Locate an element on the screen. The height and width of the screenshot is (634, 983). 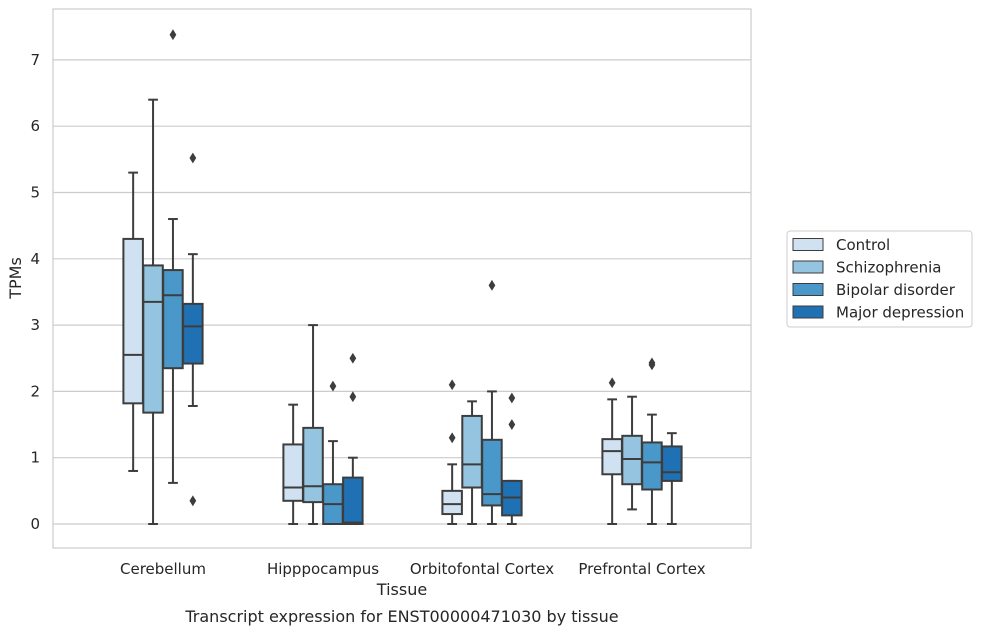
y-tick-label: 0 is located at coordinates (35, 524).